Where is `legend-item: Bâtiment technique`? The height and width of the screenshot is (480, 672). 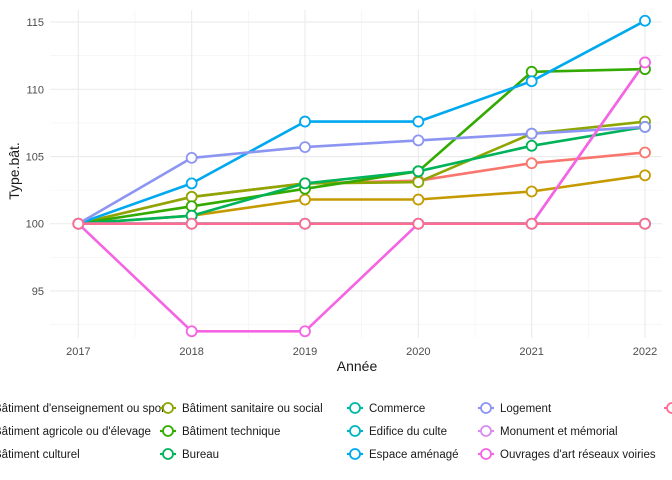
legend-item: Bâtiment technique is located at coordinates (220, 431).